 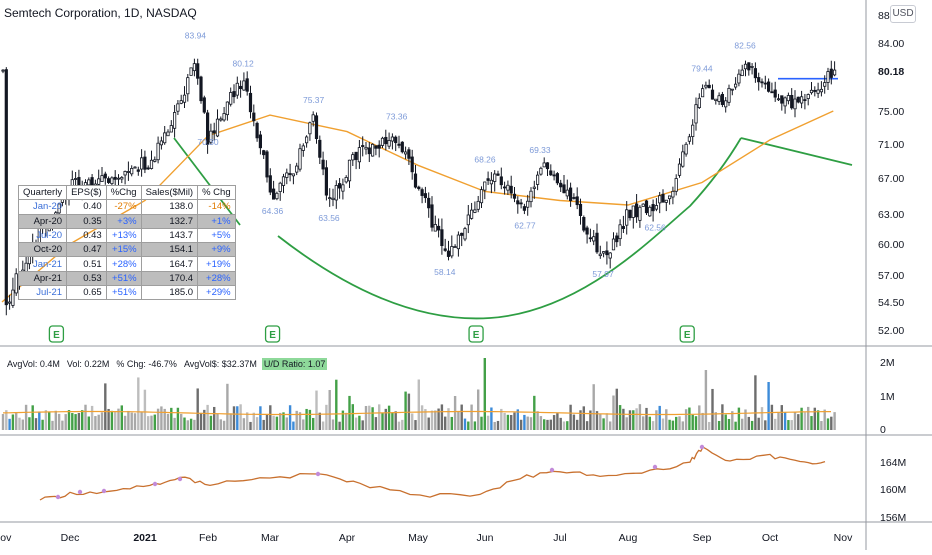 I want to click on currency-button: USD, so click(x=903, y=14).